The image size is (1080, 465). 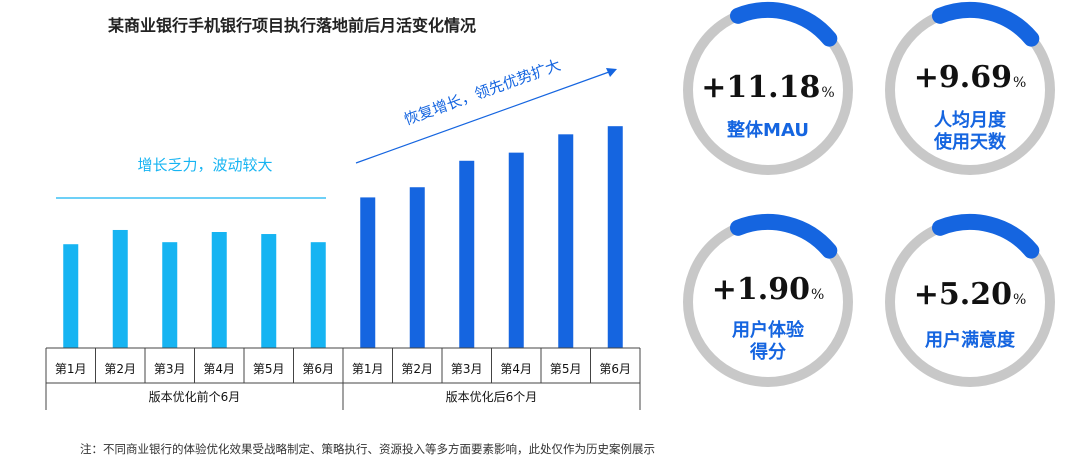 What do you see at coordinates (195, 396) in the screenshot?
I see `group-label-before: 版本优化前个6月` at bounding box center [195, 396].